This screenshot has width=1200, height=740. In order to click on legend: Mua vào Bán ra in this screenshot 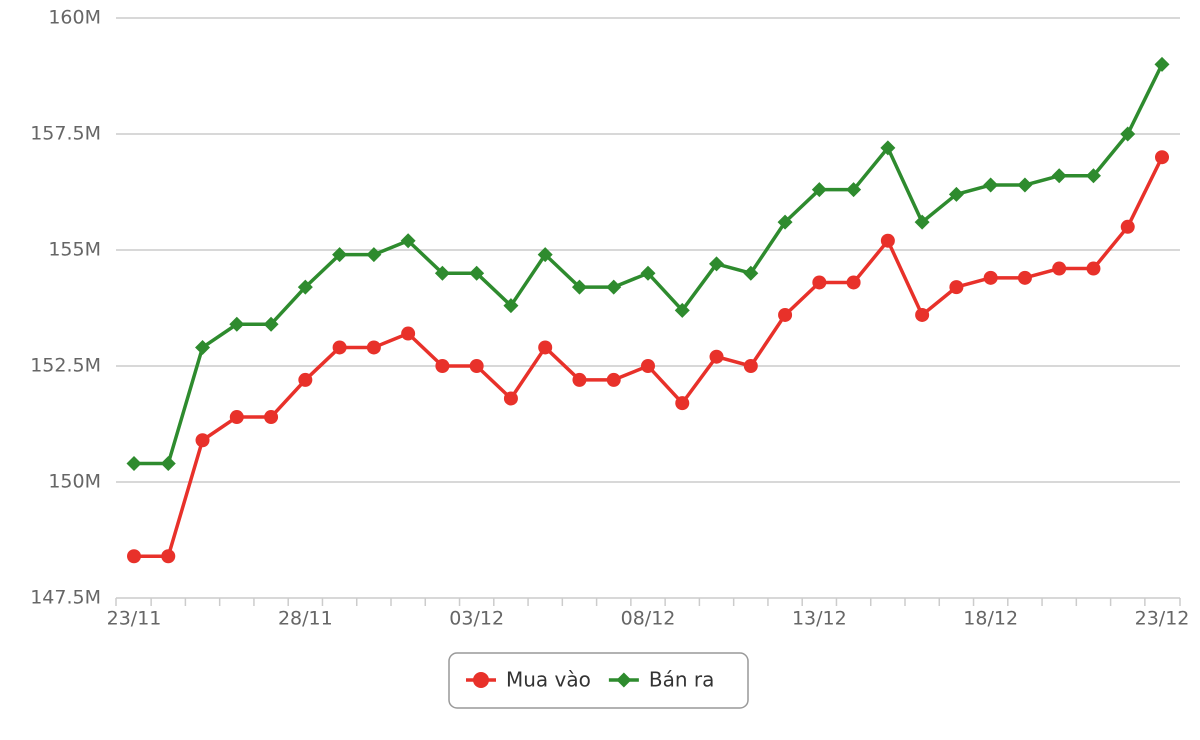, I will do `click(590, 680)`.